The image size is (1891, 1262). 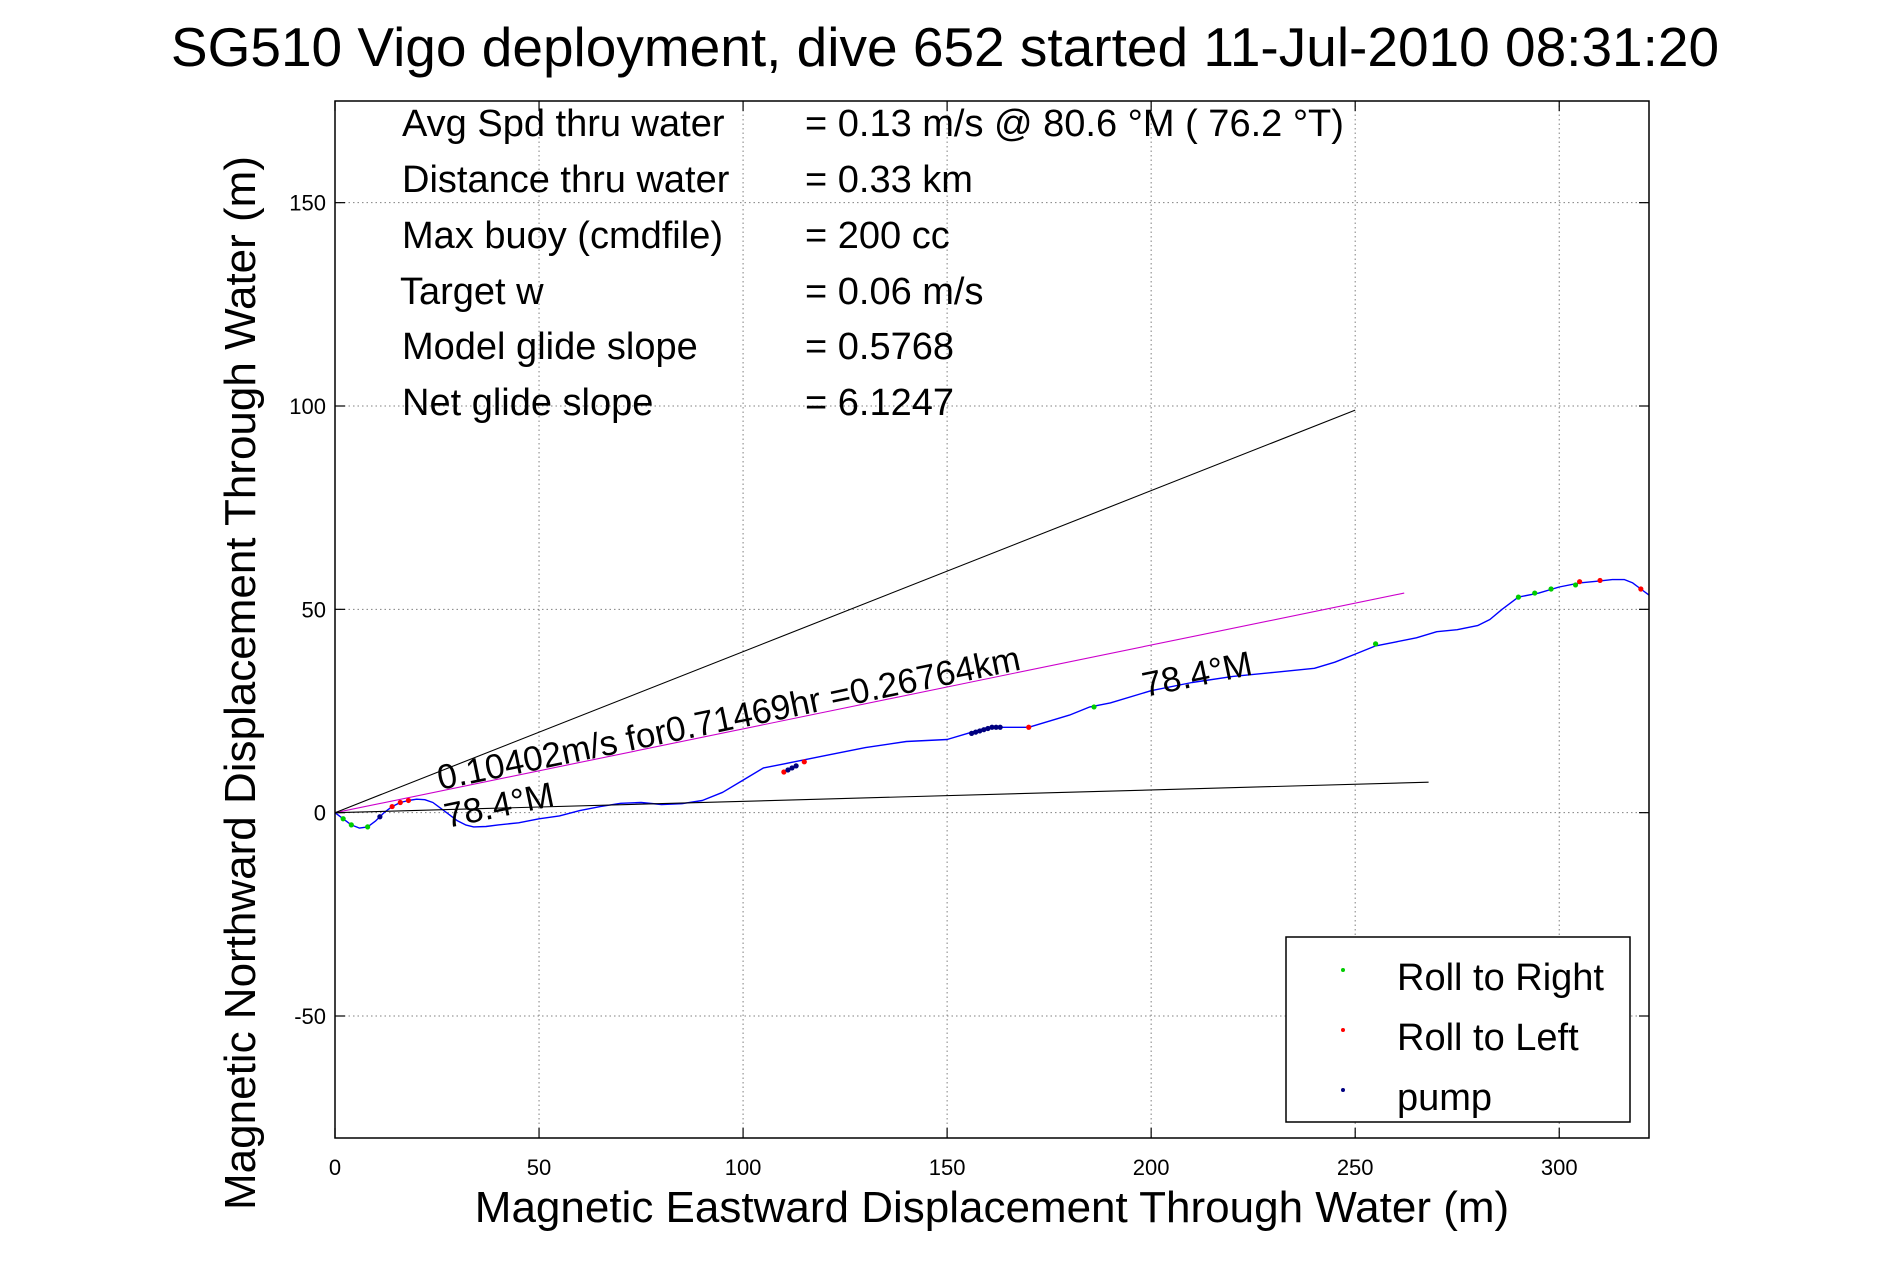 I want to click on track-line, so click(x=992, y=703).